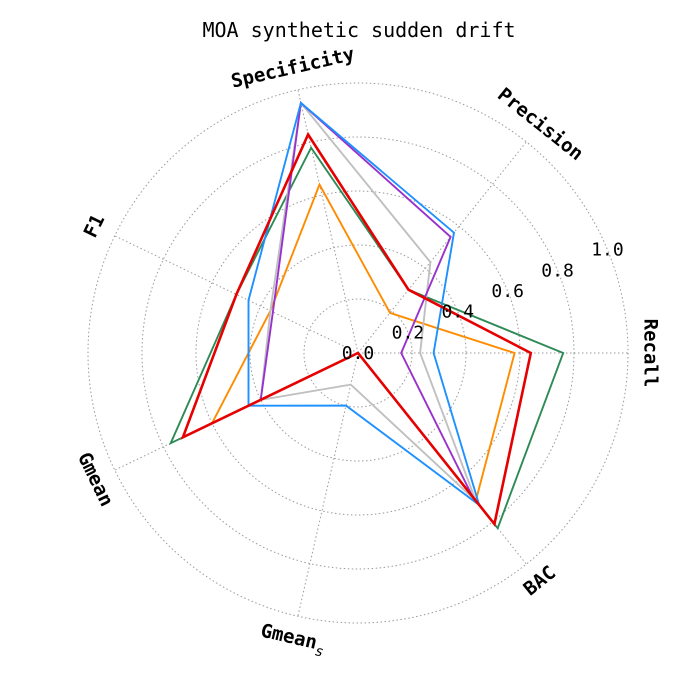 The height and width of the screenshot is (700, 700). I want to click on axis-label-f1: F1, so click(95, 226).